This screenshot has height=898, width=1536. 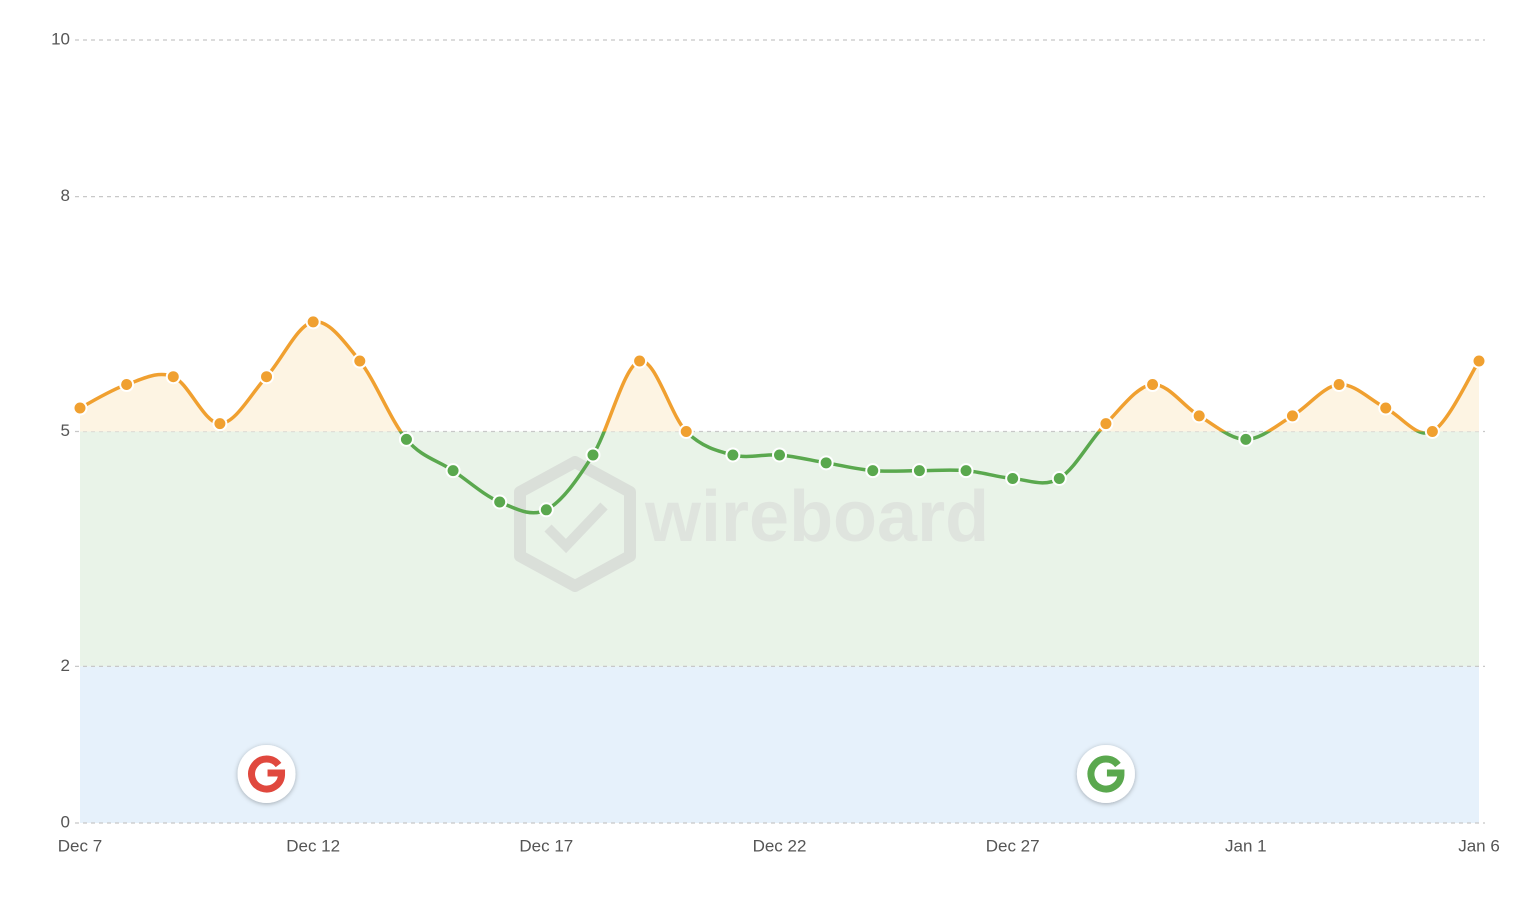 I want to click on x-tick-label: Jan 6, so click(x=1479, y=845).